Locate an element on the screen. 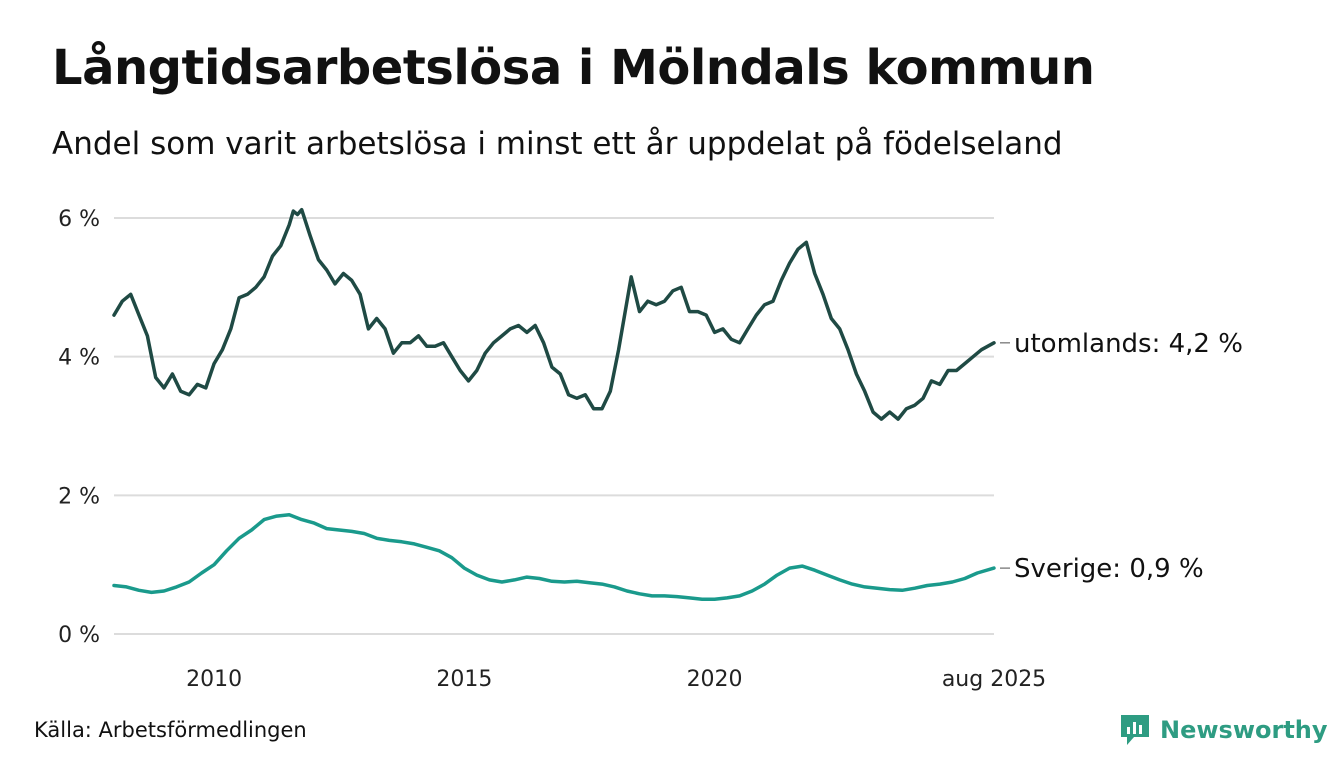  series-line-sverige is located at coordinates (554, 557).